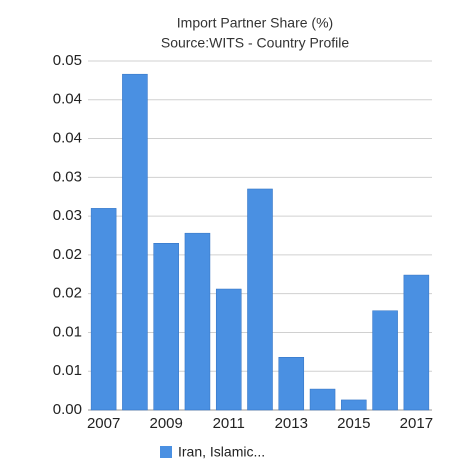 This screenshot has width=450, height=466. What do you see at coordinates (67, 60) in the screenshot?
I see `y-tick-label: 0.05` at bounding box center [67, 60].